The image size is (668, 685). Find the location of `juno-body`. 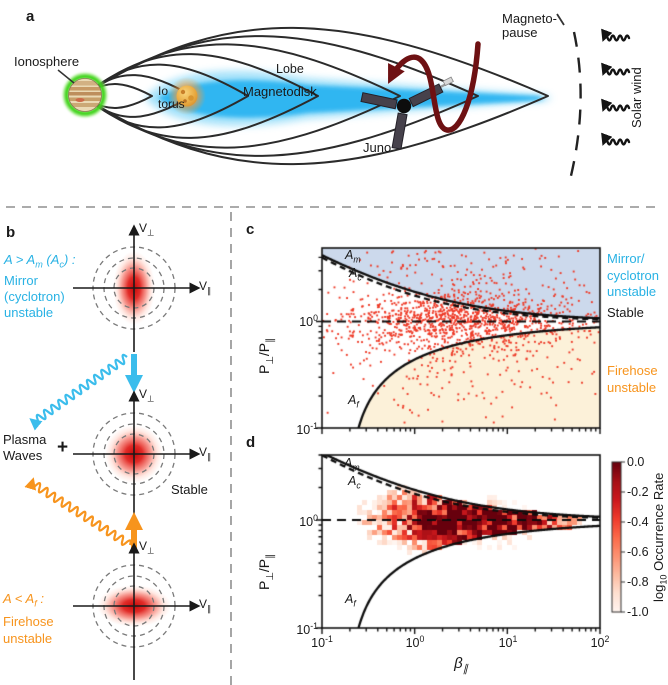

juno-body is located at coordinates (404, 106).